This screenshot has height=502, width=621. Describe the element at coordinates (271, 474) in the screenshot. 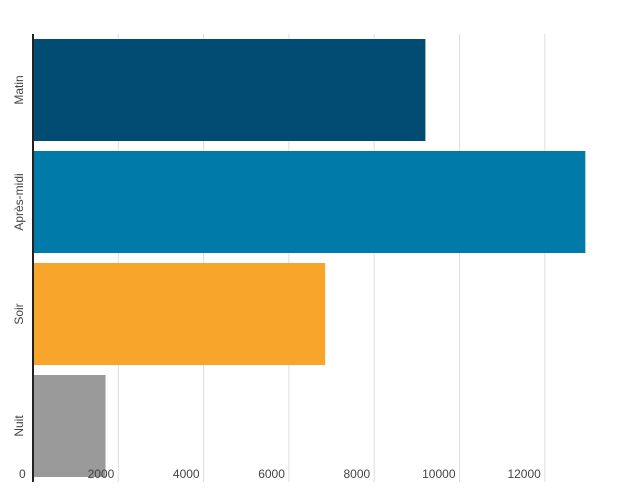

I see `x-tick-label-6000: 6000` at that location.